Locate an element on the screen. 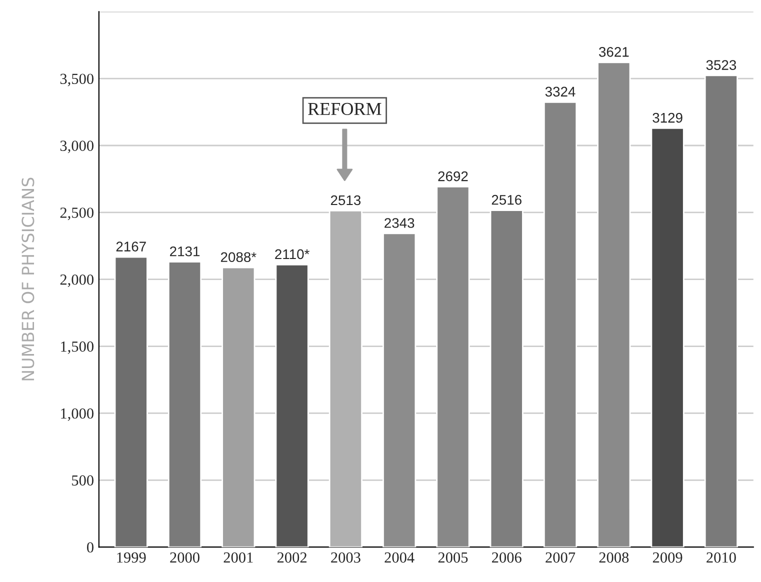  y-axis-title: NUMBER OF PHYSICIANS is located at coordinates (28, 279).